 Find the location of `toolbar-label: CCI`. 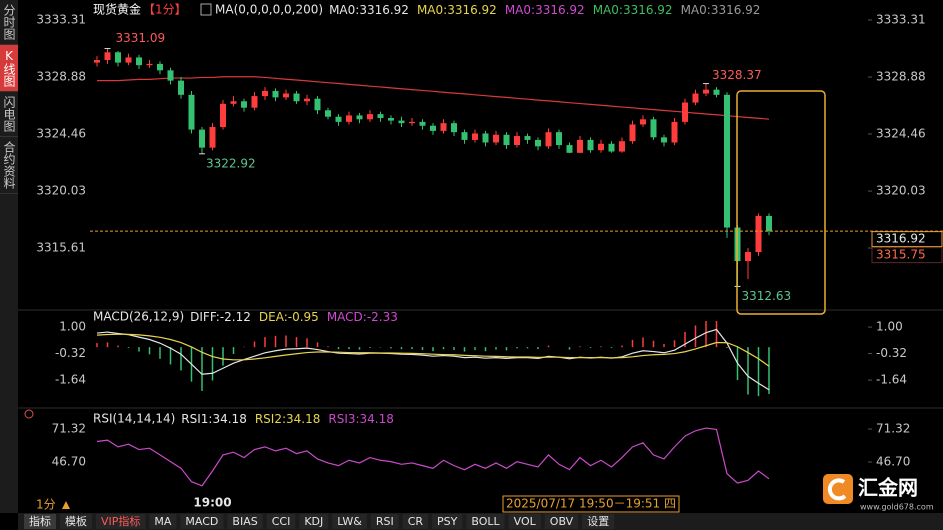

toolbar-label: CCI is located at coordinates (281, 521).